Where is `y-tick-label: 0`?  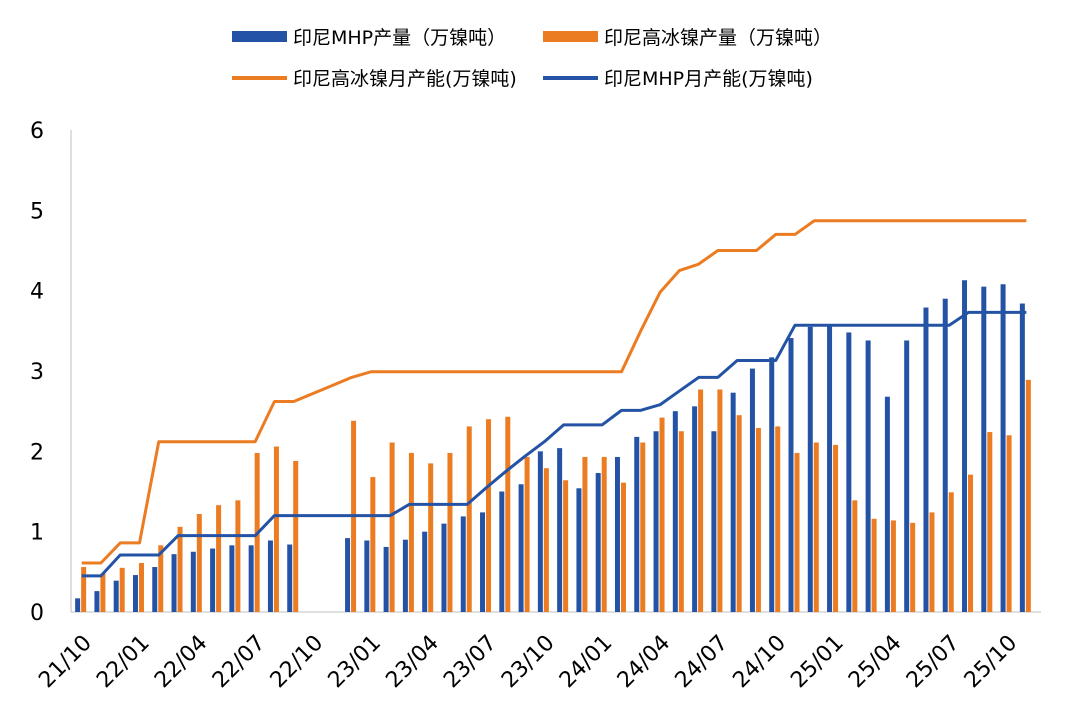
y-tick-label: 0 is located at coordinates (37, 613).